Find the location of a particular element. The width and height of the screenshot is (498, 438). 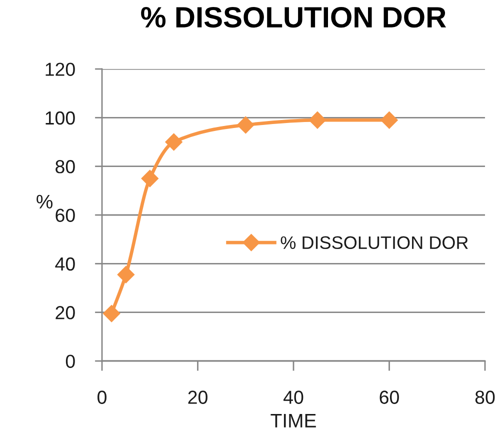

x-tick-label: 60 is located at coordinates (389, 397).